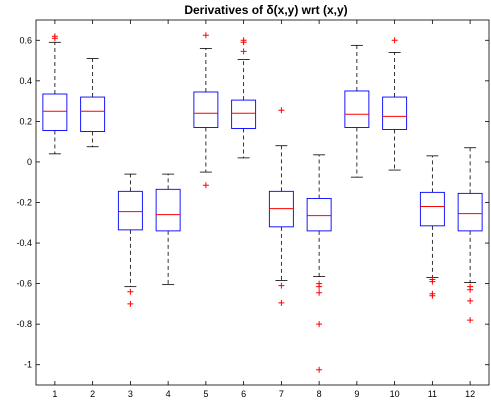 This screenshot has height=409, width=491. I want to click on x-tick-label: 12, so click(470, 394).